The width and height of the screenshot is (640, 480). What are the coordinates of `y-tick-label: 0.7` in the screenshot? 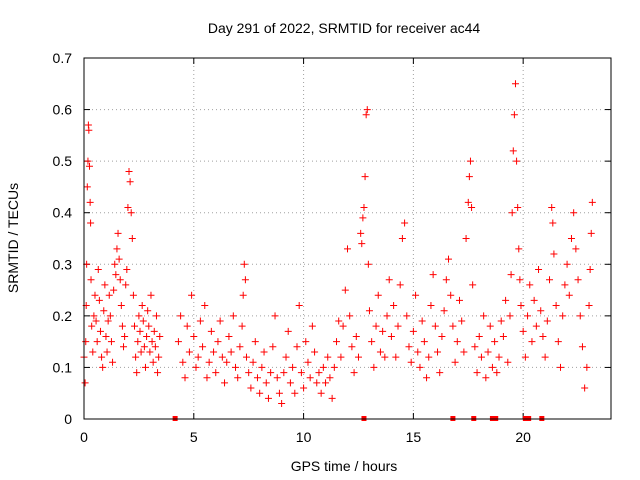 It's located at (63, 58).